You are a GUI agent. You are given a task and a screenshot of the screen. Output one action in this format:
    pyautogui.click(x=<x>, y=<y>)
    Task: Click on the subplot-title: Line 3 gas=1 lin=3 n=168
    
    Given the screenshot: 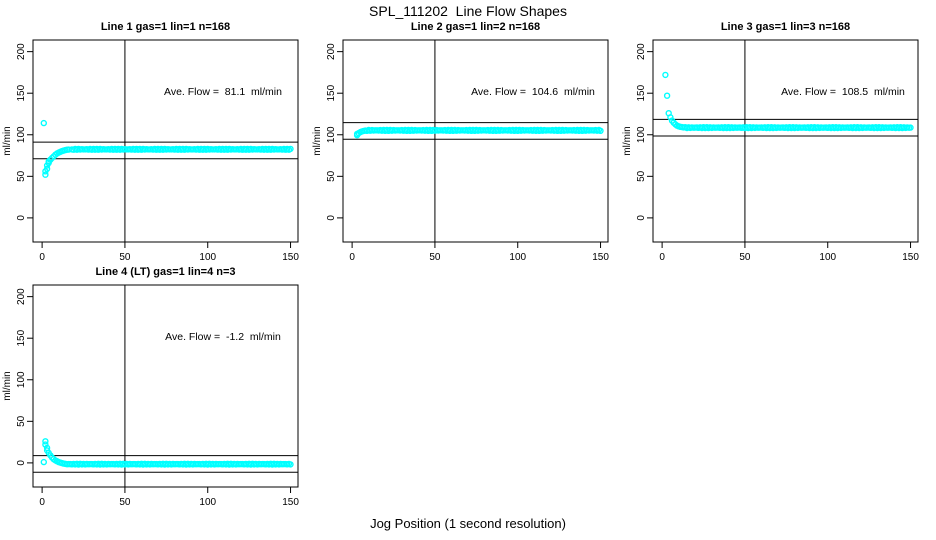 What is the action you would take?
    pyautogui.click(x=785, y=27)
    